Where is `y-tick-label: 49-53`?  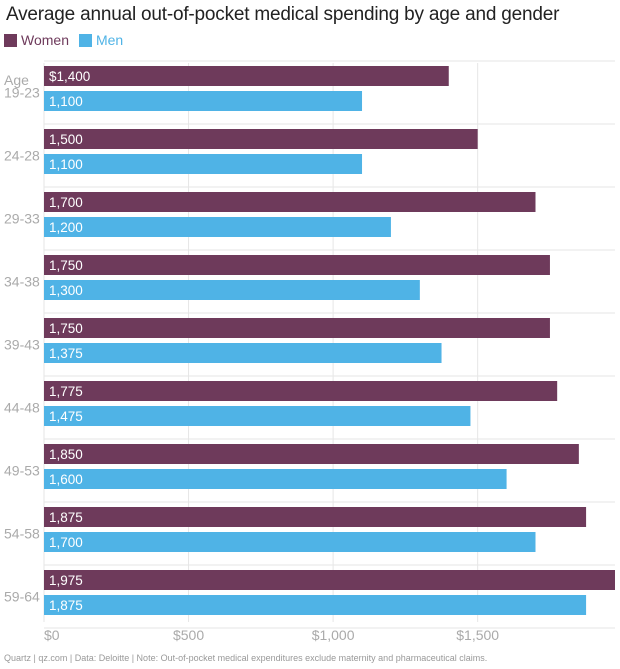
y-tick-label: 49-53 is located at coordinates (22, 471).